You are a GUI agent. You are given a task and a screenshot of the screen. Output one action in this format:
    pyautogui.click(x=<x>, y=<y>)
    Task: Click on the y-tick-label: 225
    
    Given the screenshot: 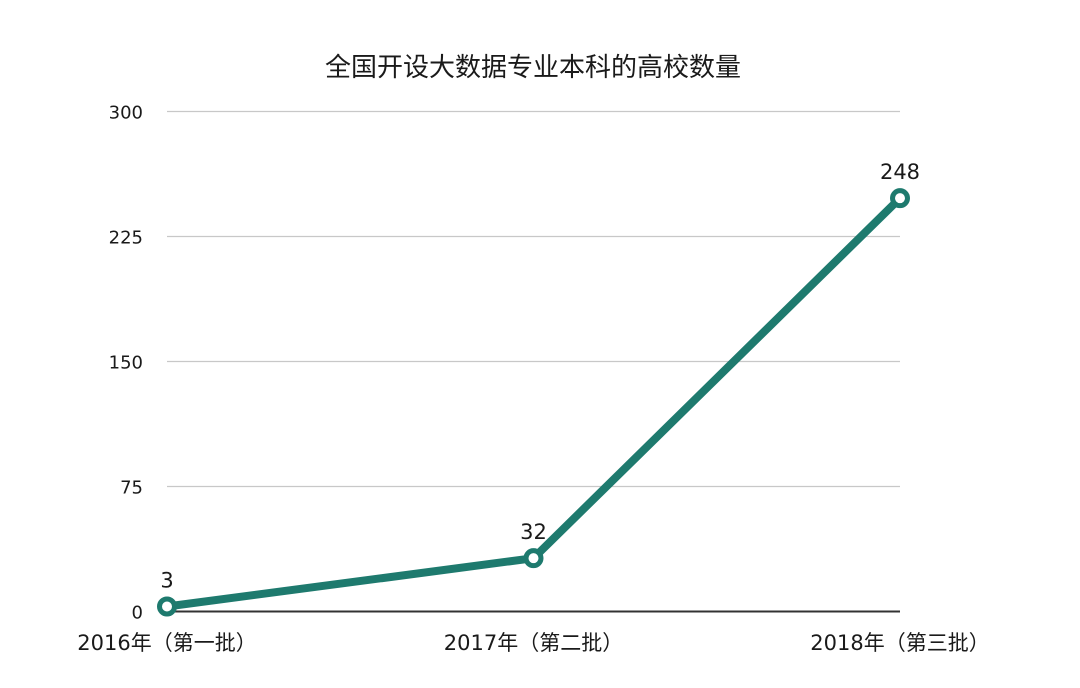 What is the action you would take?
    pyautogui.click(x=126, y=238)
    